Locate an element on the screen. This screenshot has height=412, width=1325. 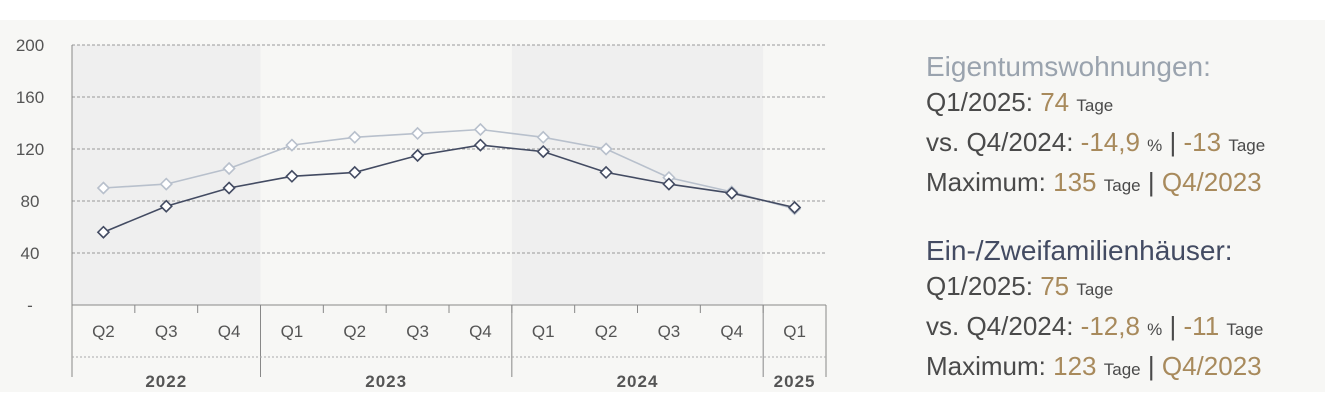
y-tick-label: 120 is located at coordinates (30, 149).